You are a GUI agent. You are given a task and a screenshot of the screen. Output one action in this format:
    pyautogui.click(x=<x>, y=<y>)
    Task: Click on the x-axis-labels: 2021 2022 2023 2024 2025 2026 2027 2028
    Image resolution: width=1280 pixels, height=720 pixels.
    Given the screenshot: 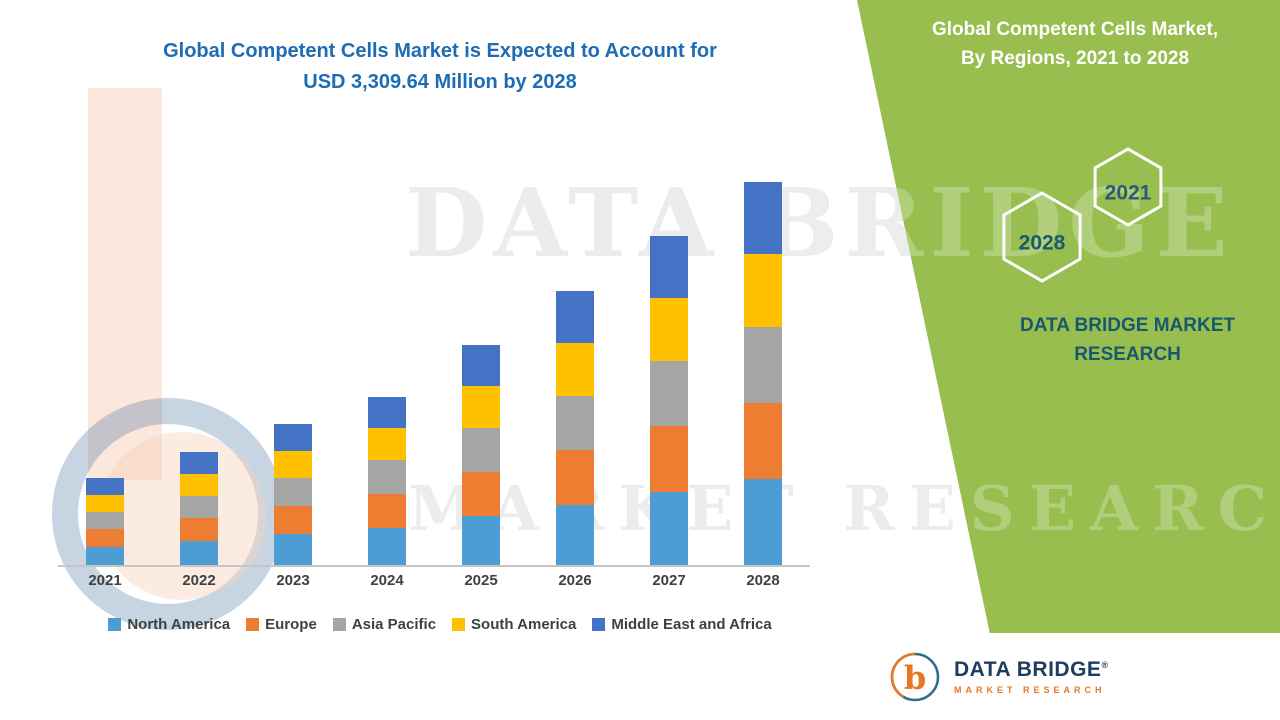 What is the action you would take?
    pyautogui.click(x=434, y=580)
    